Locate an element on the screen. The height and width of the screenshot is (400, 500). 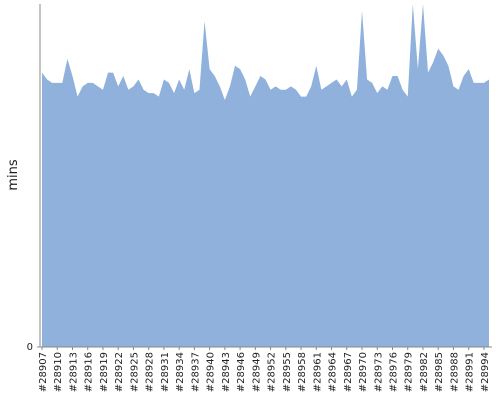
x-tick-label: #28949 is located at coordinates (256, 372).